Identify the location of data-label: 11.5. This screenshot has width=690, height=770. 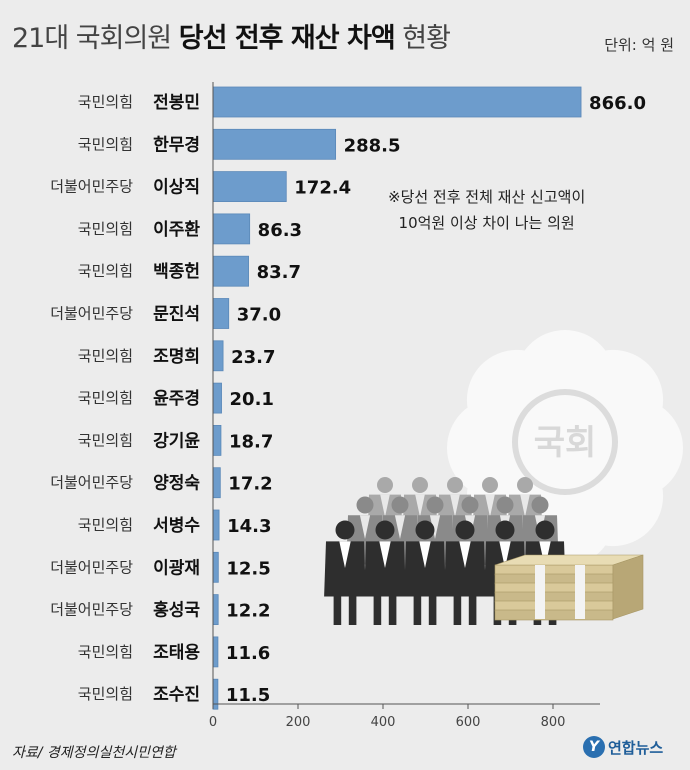
(248, 695).